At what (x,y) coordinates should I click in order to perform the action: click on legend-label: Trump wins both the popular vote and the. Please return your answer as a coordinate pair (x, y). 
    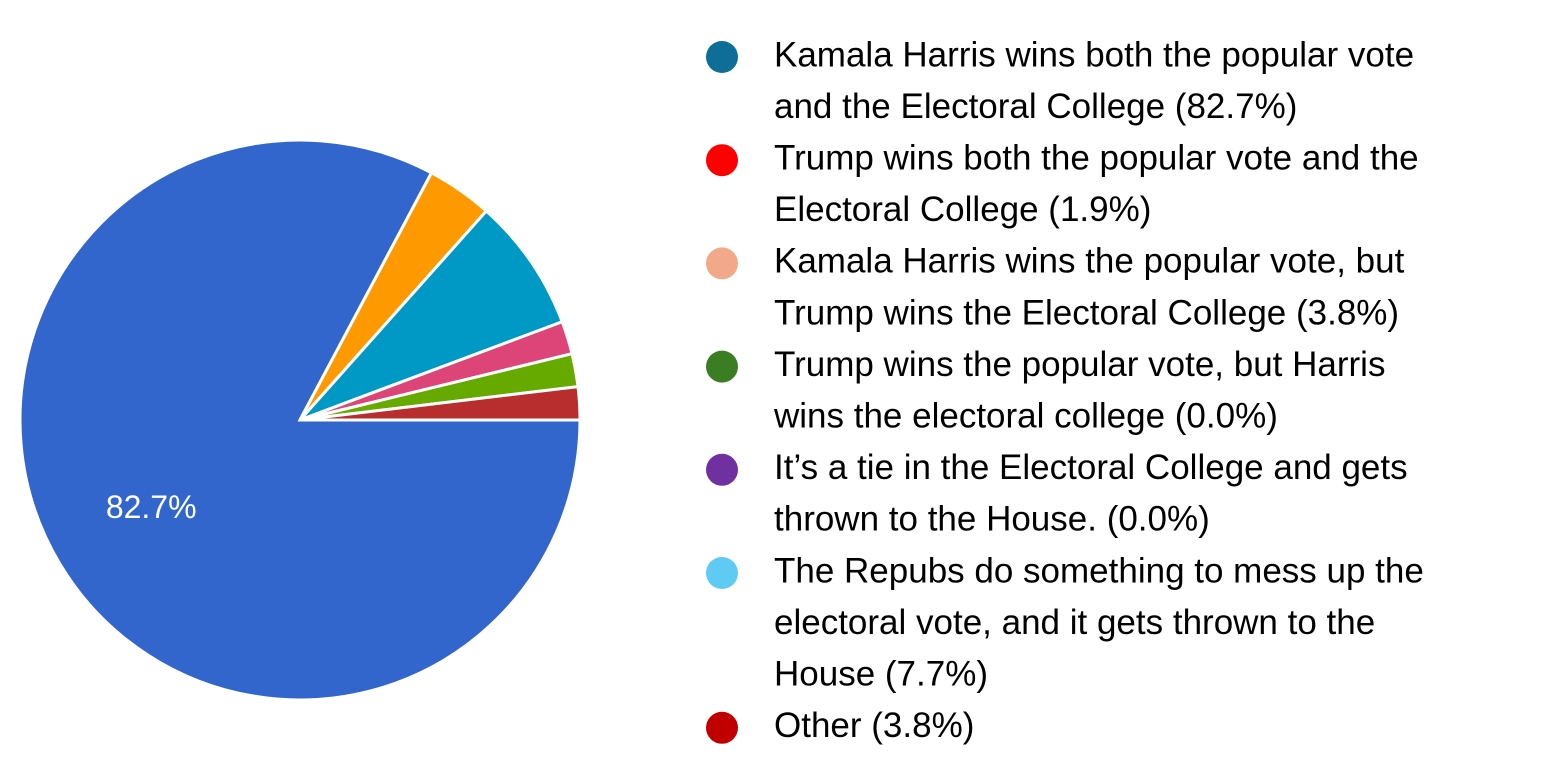
    Looking at the image, I should click on (1096, 157).